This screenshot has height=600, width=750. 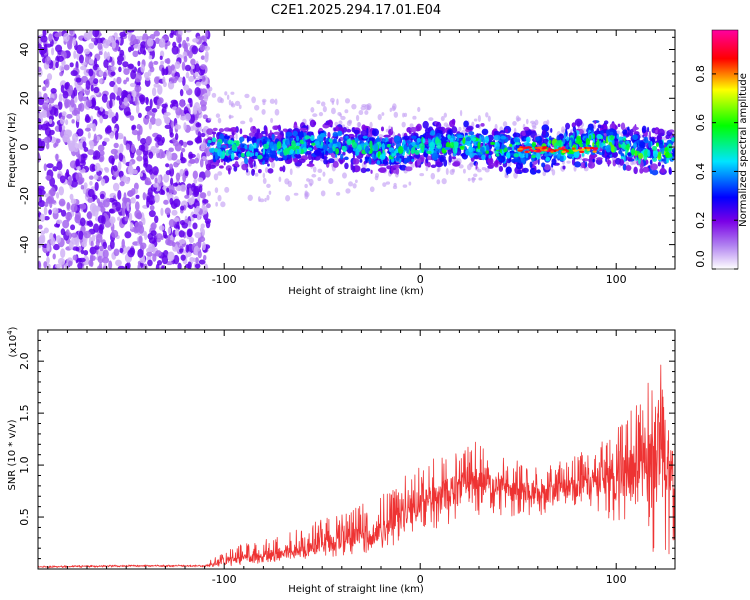 What do you see at coordinates (700, 259) in the screenshot?
I see `colorbar-tick-label: 0.0` at bounding box center [700, 259].